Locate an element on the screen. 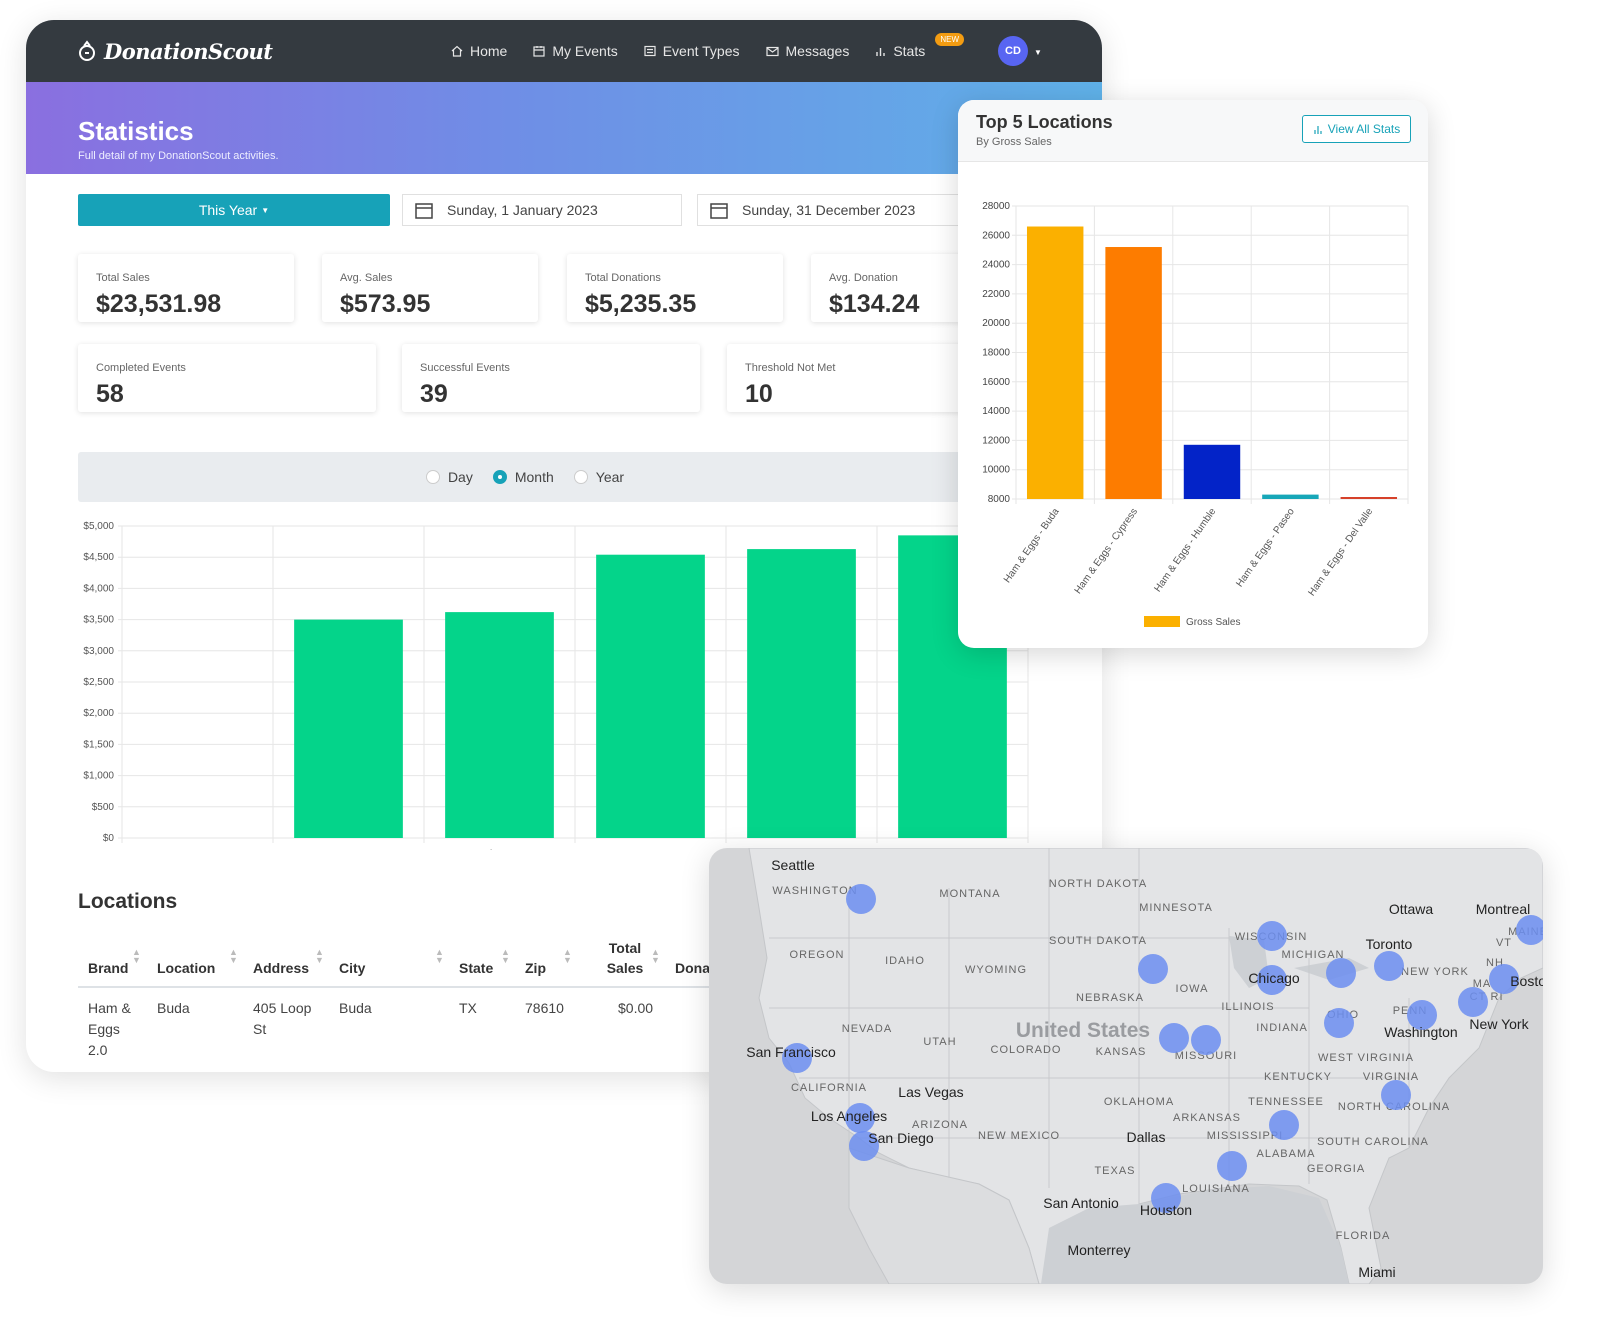 The height and width of the screenshot is (1342, 1600). nav-home: Home is located at coordinates (479, 51).